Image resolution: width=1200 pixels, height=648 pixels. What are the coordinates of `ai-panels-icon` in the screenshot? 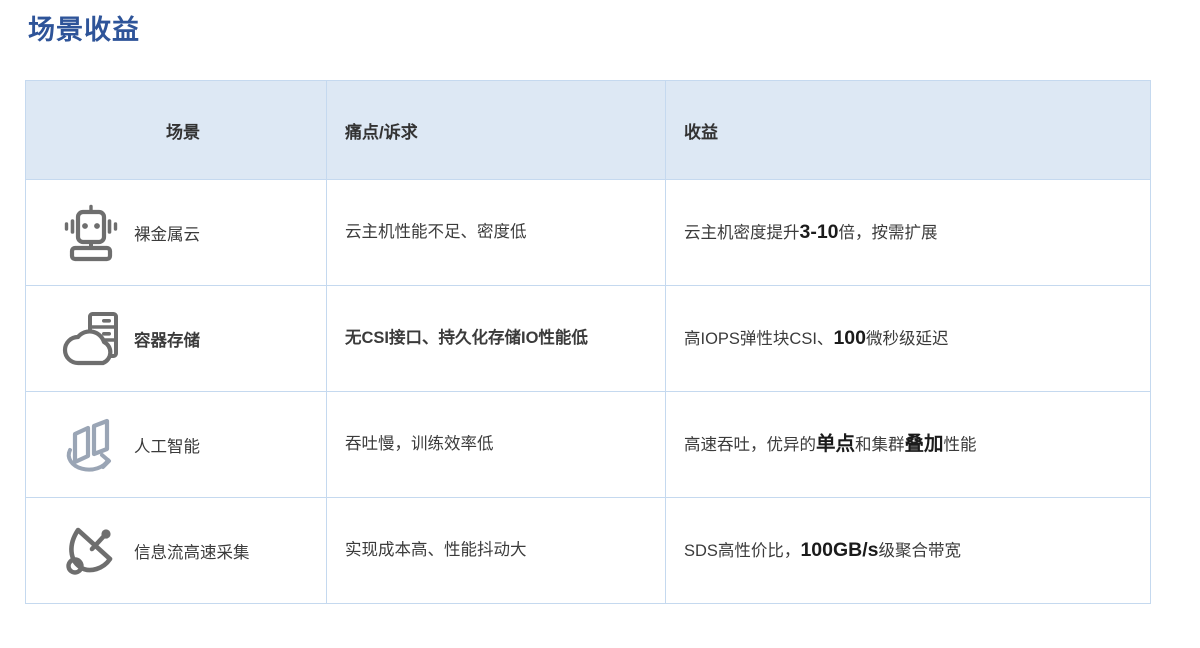 It's located at (91, 445).